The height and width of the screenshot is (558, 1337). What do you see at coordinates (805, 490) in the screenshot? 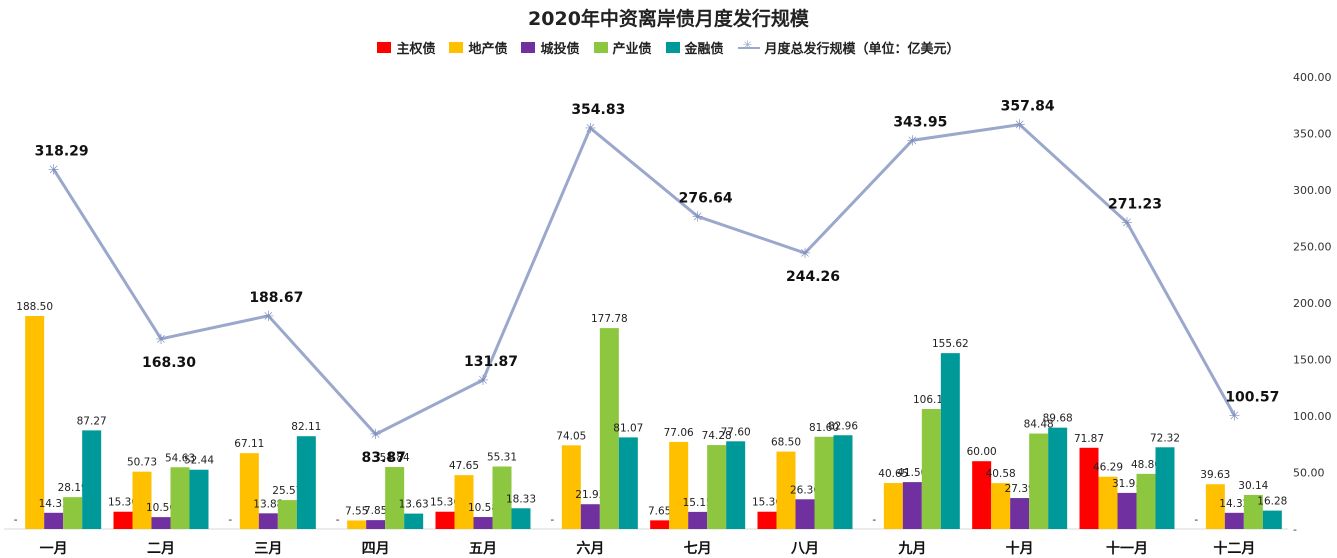
I see `bar-label: 26.30` at bounding box center [805, 490].